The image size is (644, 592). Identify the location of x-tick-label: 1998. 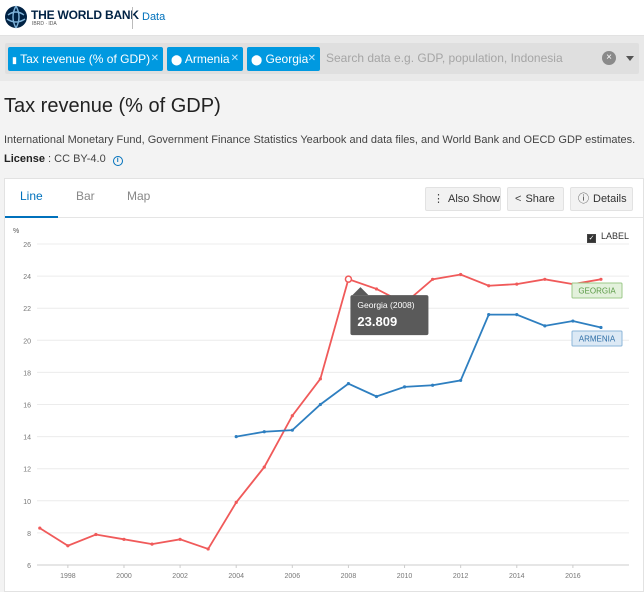
(68, 576).